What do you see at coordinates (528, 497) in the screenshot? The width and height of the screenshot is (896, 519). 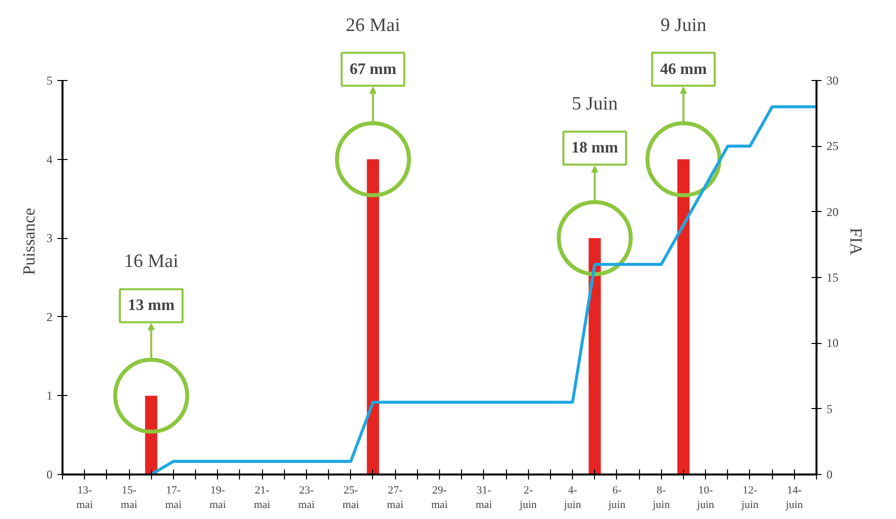 I see `x-tick-label: 2-juin` at bounding box center [528, 497].